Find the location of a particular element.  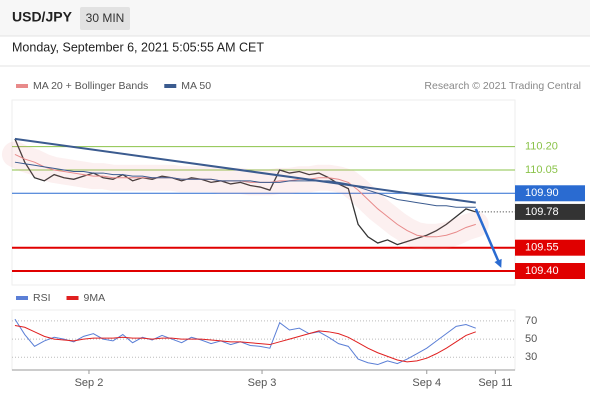

x-tick-label: Sep 3 is located at coordinates (262, 383).